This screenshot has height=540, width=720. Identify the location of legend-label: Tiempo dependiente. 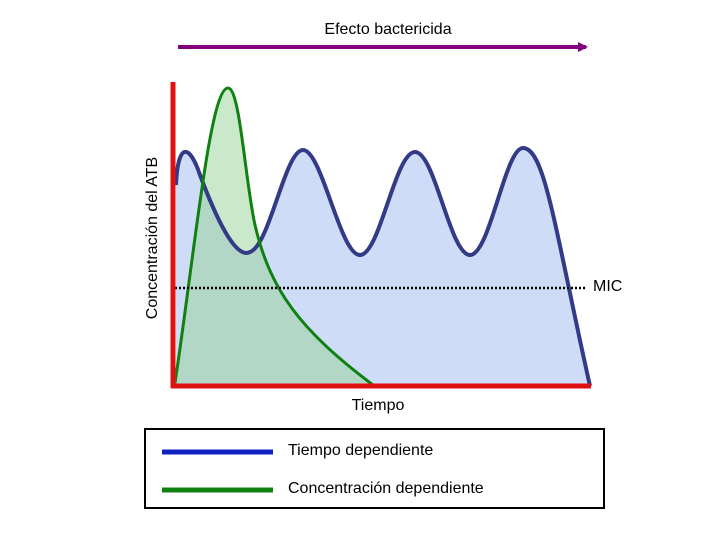
(360, 450).